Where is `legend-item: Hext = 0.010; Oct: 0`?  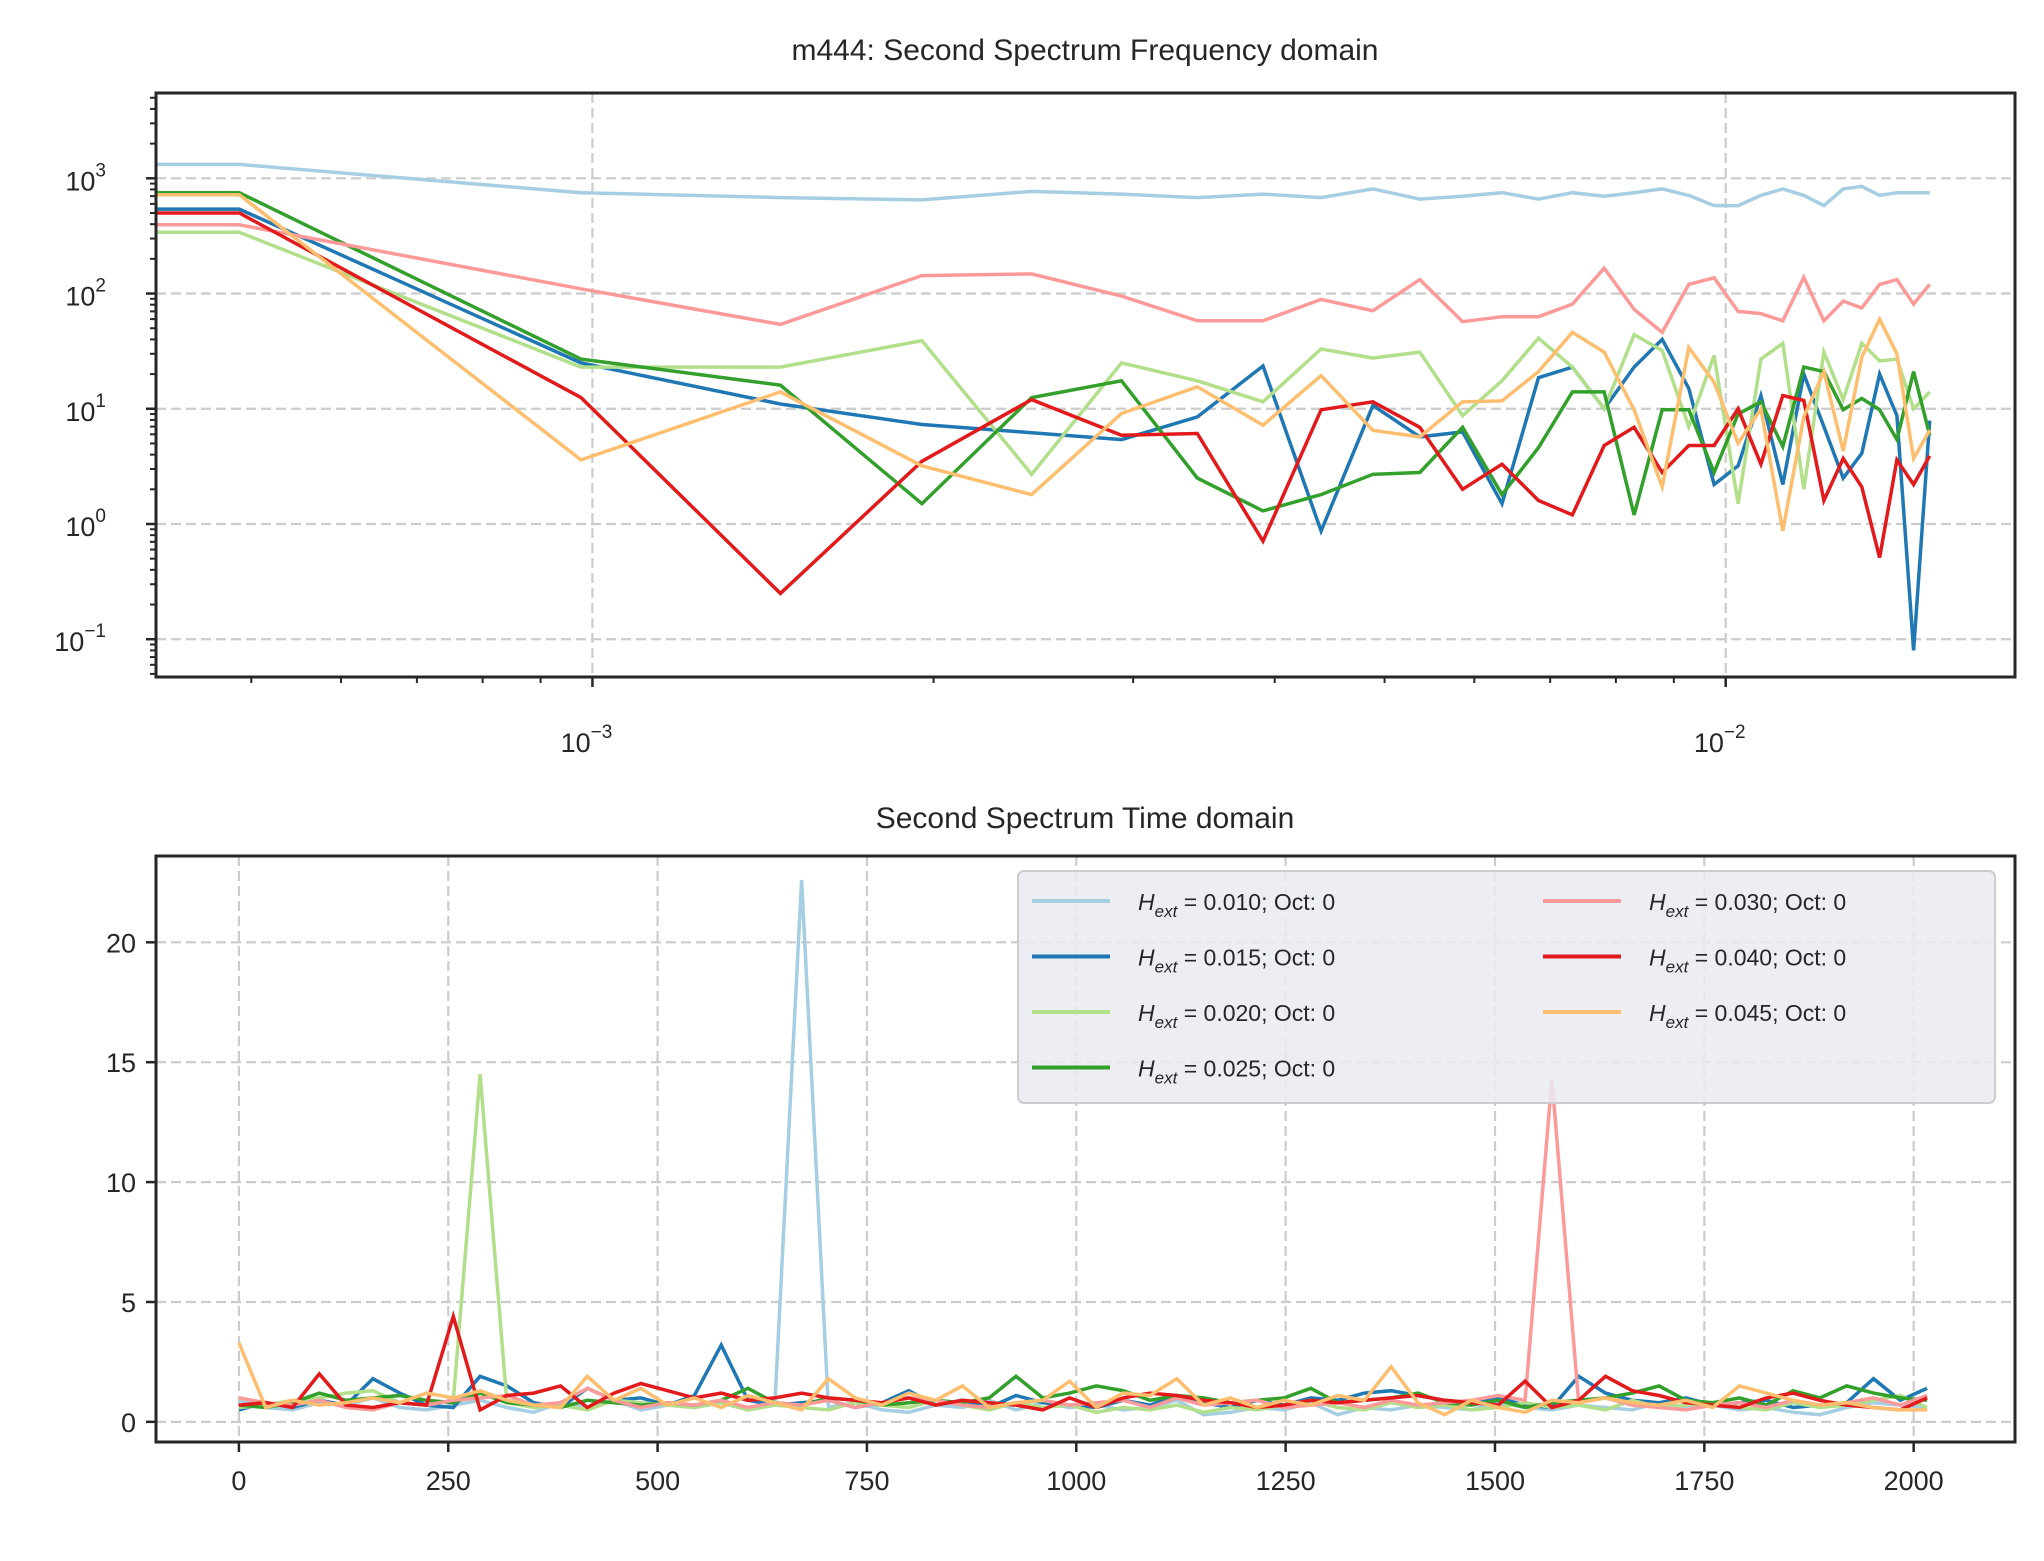 legend-item: Hext = 0.010; Oct: 0 is located at coordinates (1183, 905).